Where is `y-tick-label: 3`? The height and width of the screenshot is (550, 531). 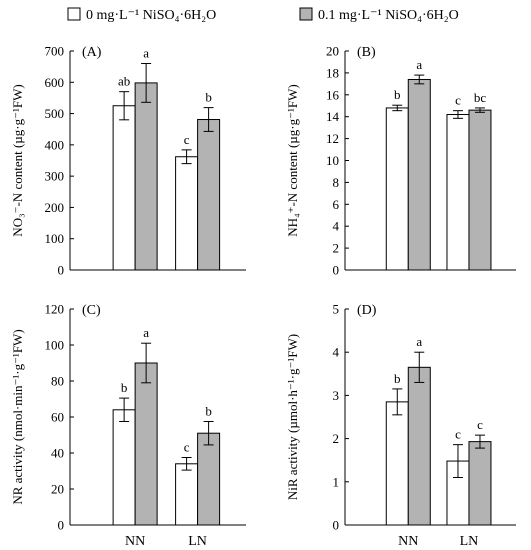
y-tick-label: 3 is located at coordinates (336, 395).